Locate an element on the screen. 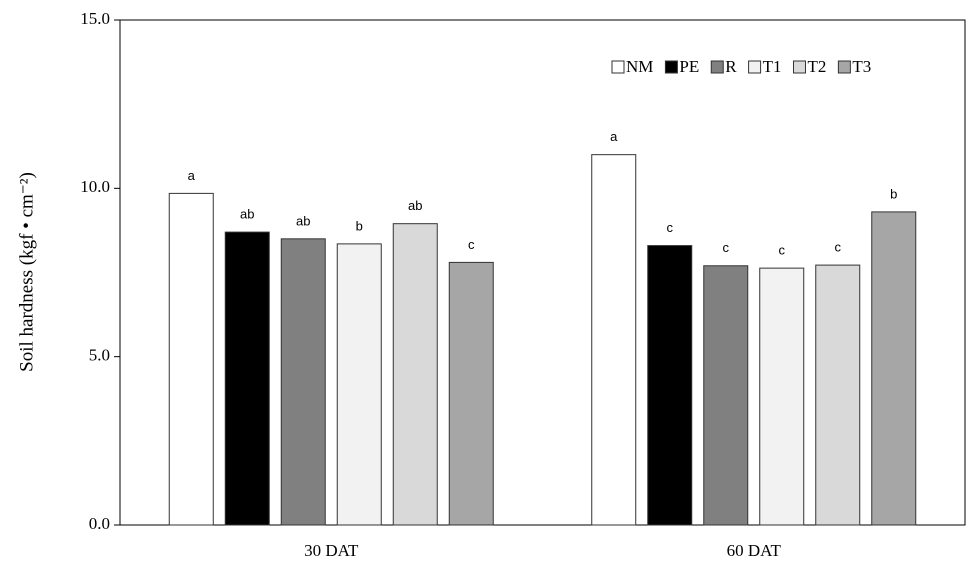  x-tick-label: 30 DAT is located at coordinates (331, 550).